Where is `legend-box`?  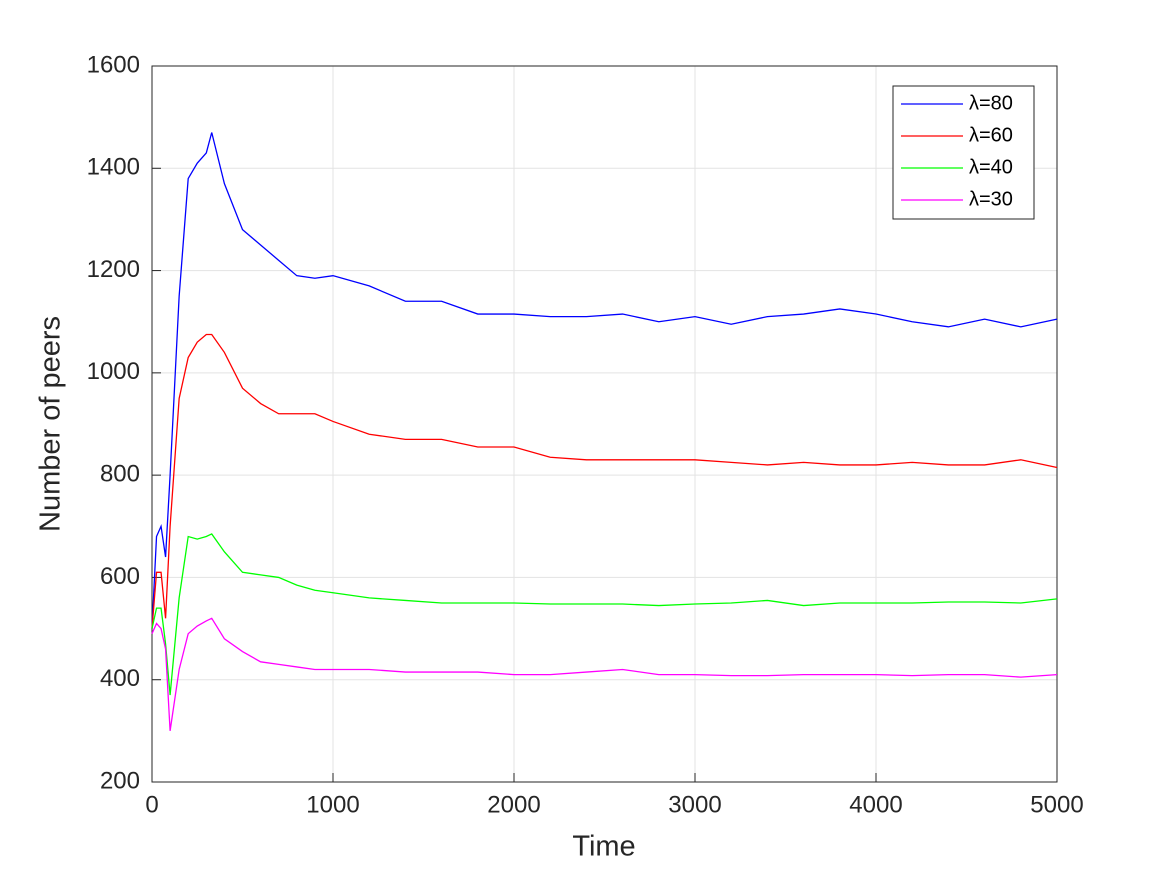 legend-box is located at coordinates (963, 152).